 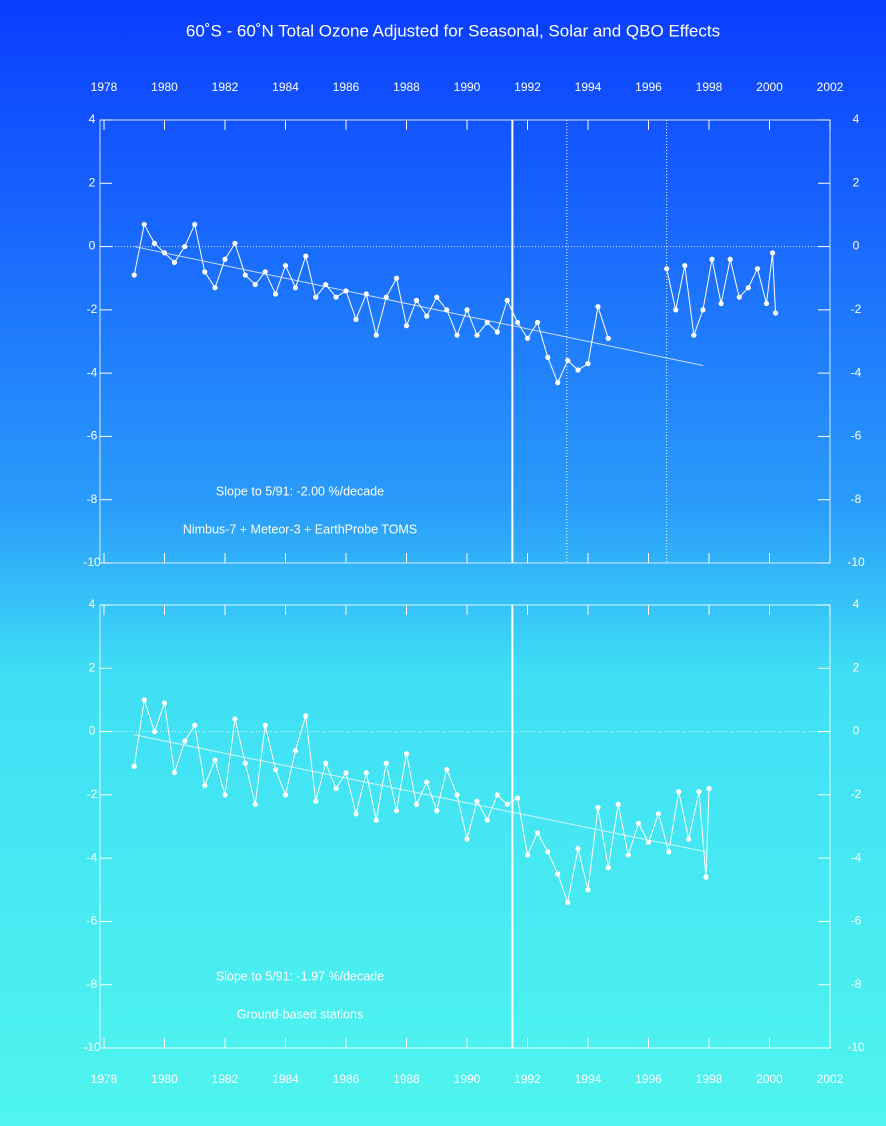 What do you see at coordinates (285, 87) in the screenshot?
I see `x-tick-label: 1984` at bounding box center [285, 87].